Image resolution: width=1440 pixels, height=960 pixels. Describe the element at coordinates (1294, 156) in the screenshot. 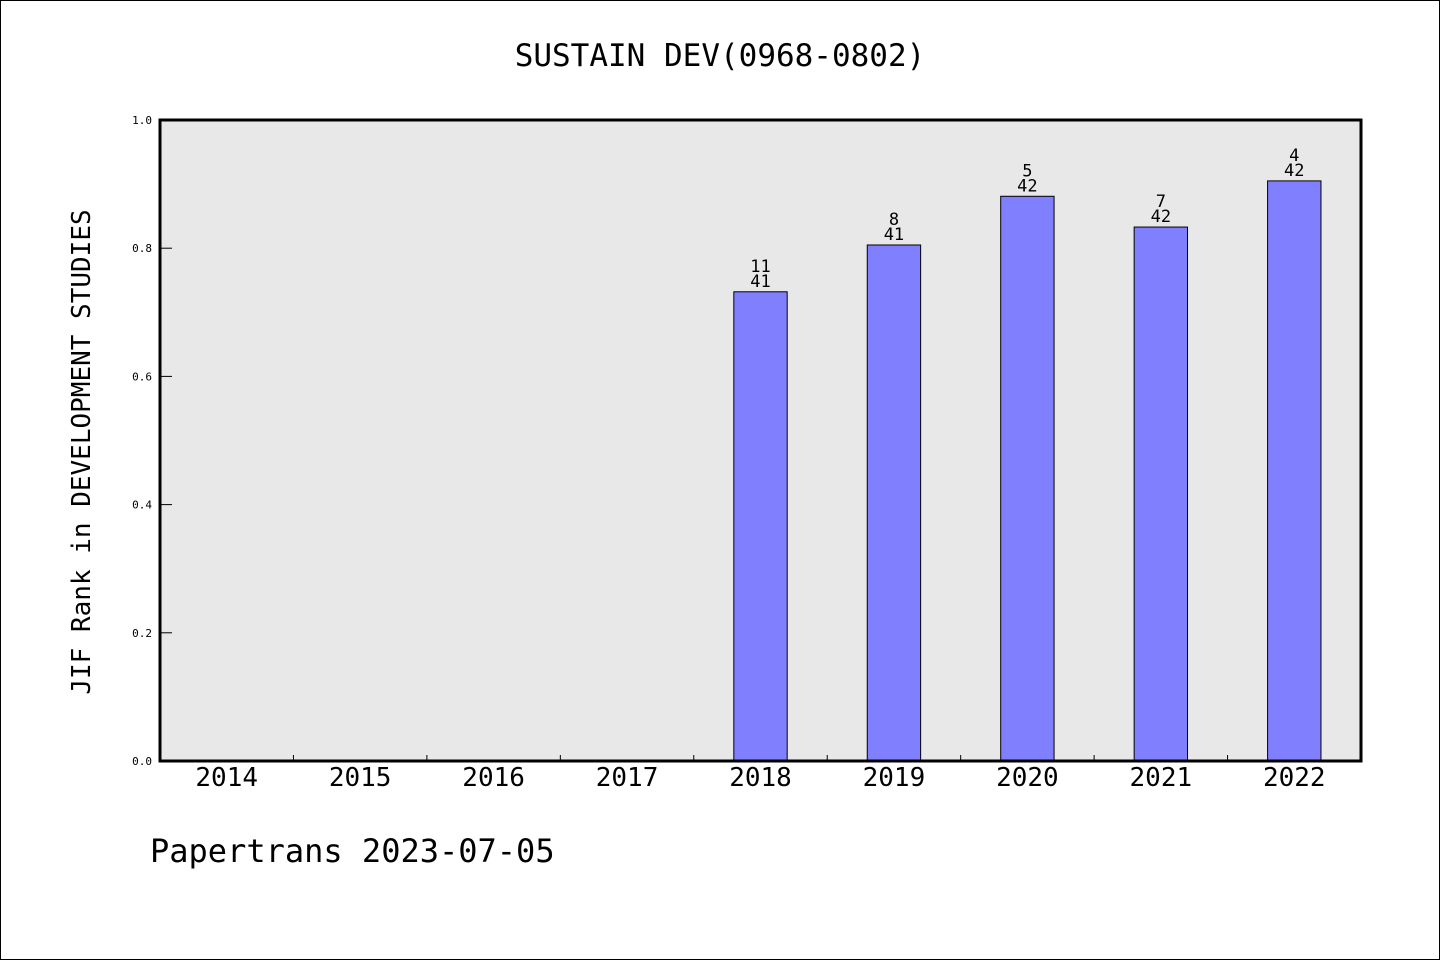

I see `bar-rank-label: 4` at that location.